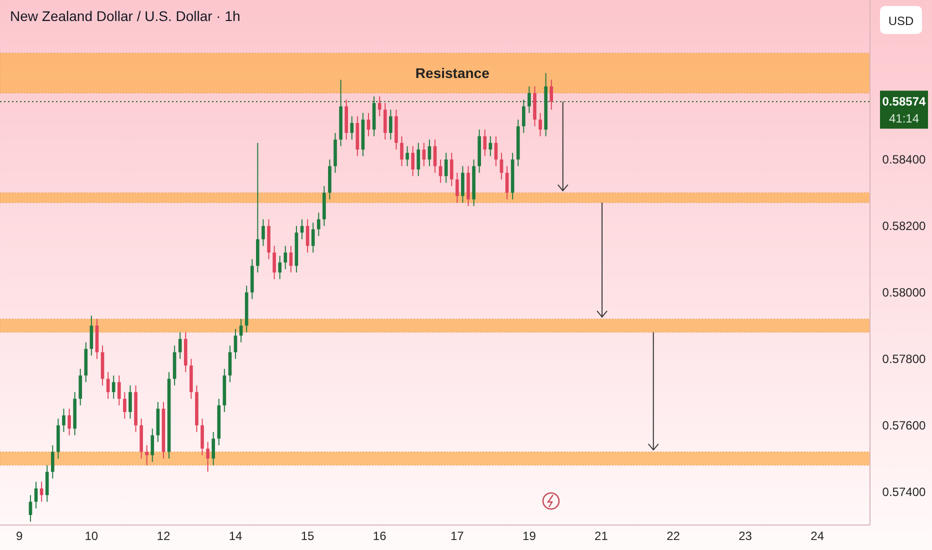 This screenshot has height=550, width=932. What do you see at coordinates (901, 21) in the screenshot?
I see `text: USD` at bounding box center [901, 21].